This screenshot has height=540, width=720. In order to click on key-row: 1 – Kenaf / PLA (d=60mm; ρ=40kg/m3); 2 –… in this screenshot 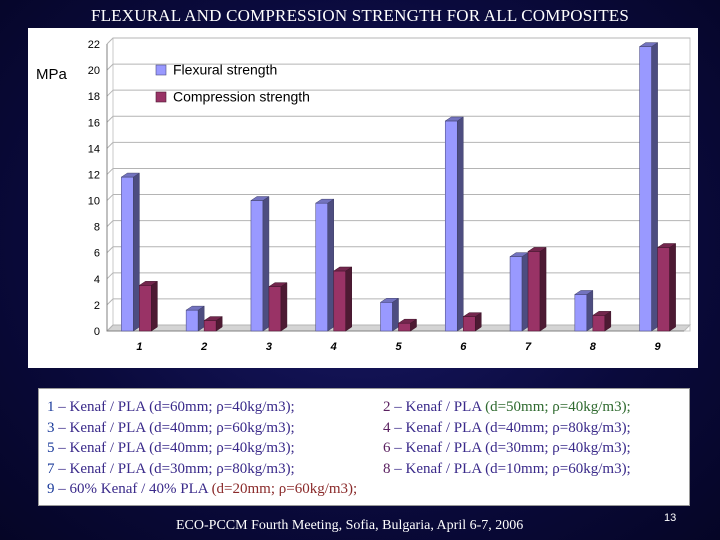, I will do `click(364, 407)`.